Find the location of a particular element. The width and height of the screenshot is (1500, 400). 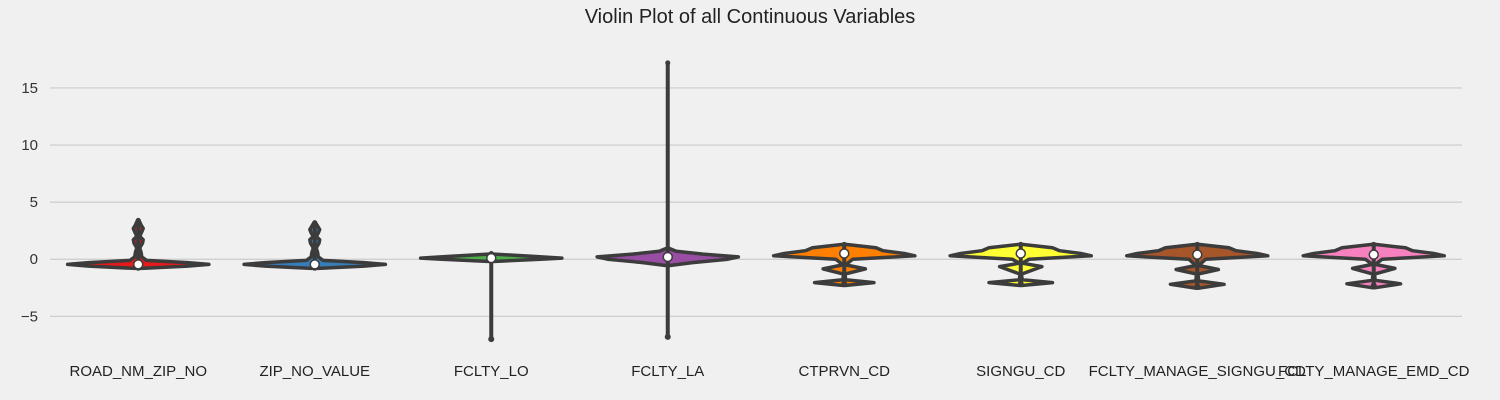

y-axis-ticks: −5 0 5 10 15 is located at coordinates (29, 202).